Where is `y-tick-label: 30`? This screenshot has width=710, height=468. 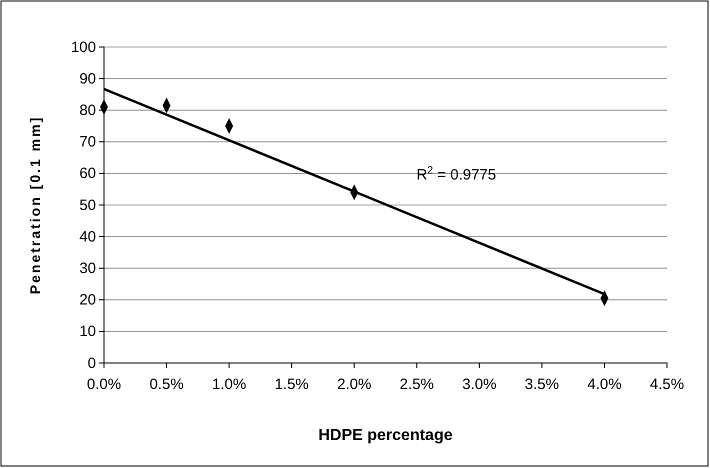
y-tick-label: 30 is located at coordinates (87, 268).